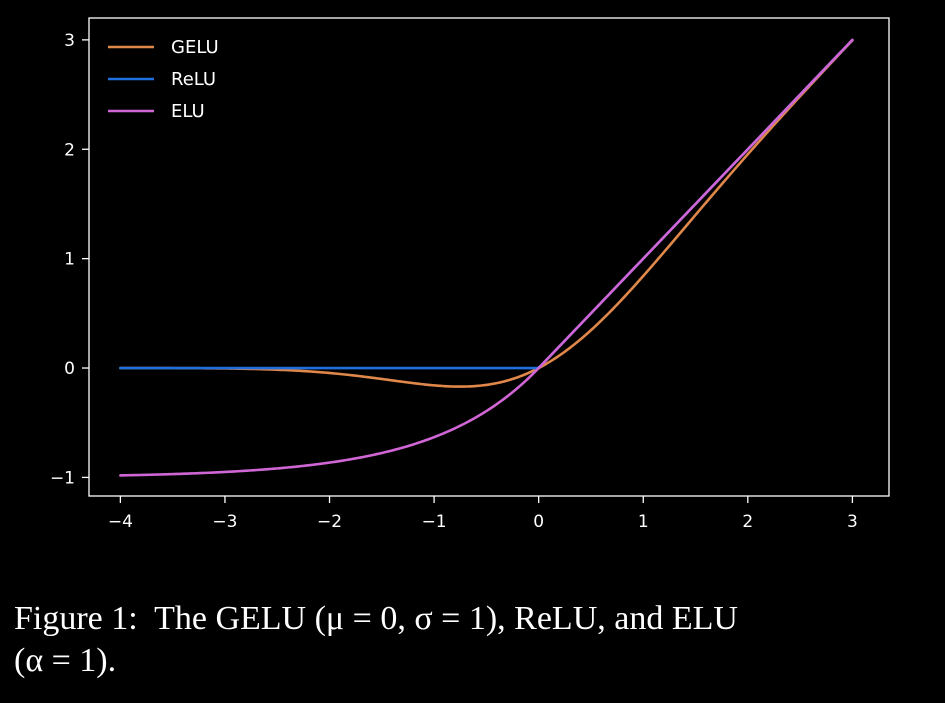 This screenshot has width=945, height=703. I want to click on y-tick-label: 2, so click(69, 150).